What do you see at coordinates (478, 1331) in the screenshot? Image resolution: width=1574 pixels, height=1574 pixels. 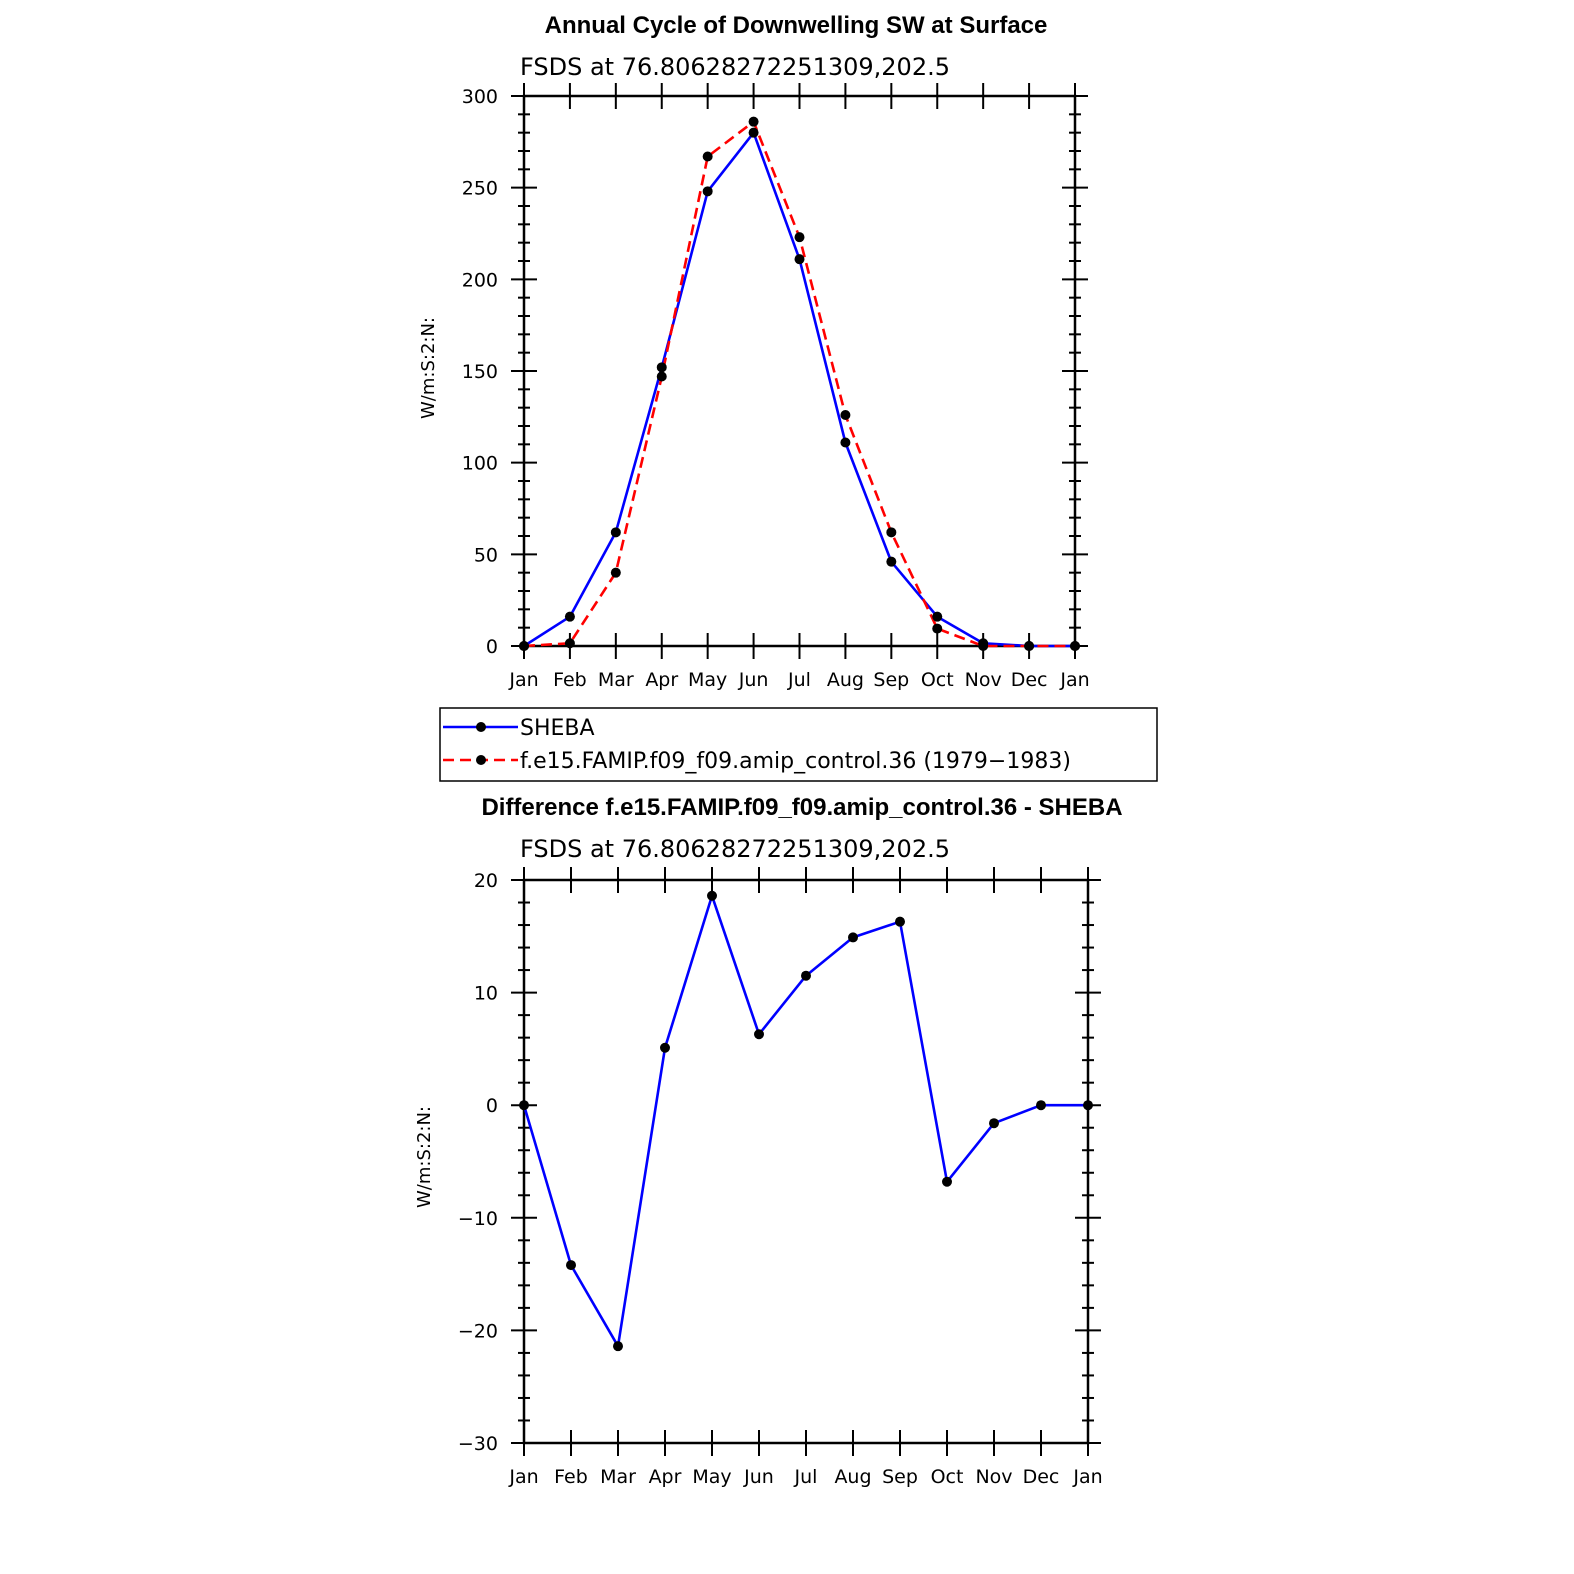 I see `y-tick-label: −20` at bounding box center [478, 1331].